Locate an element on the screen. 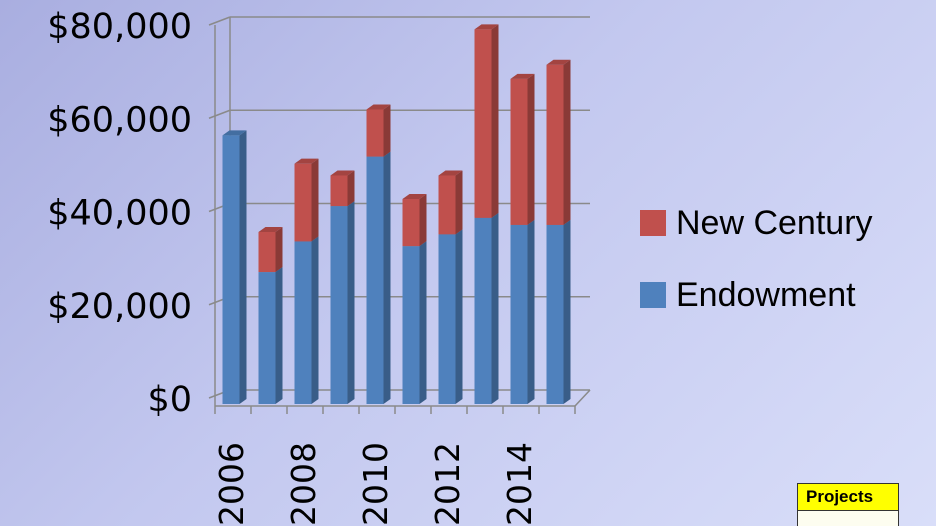 The height and width of the screenshot is (526, 936). legend-item-new-century: New Century is located at coordinates (756, 223).